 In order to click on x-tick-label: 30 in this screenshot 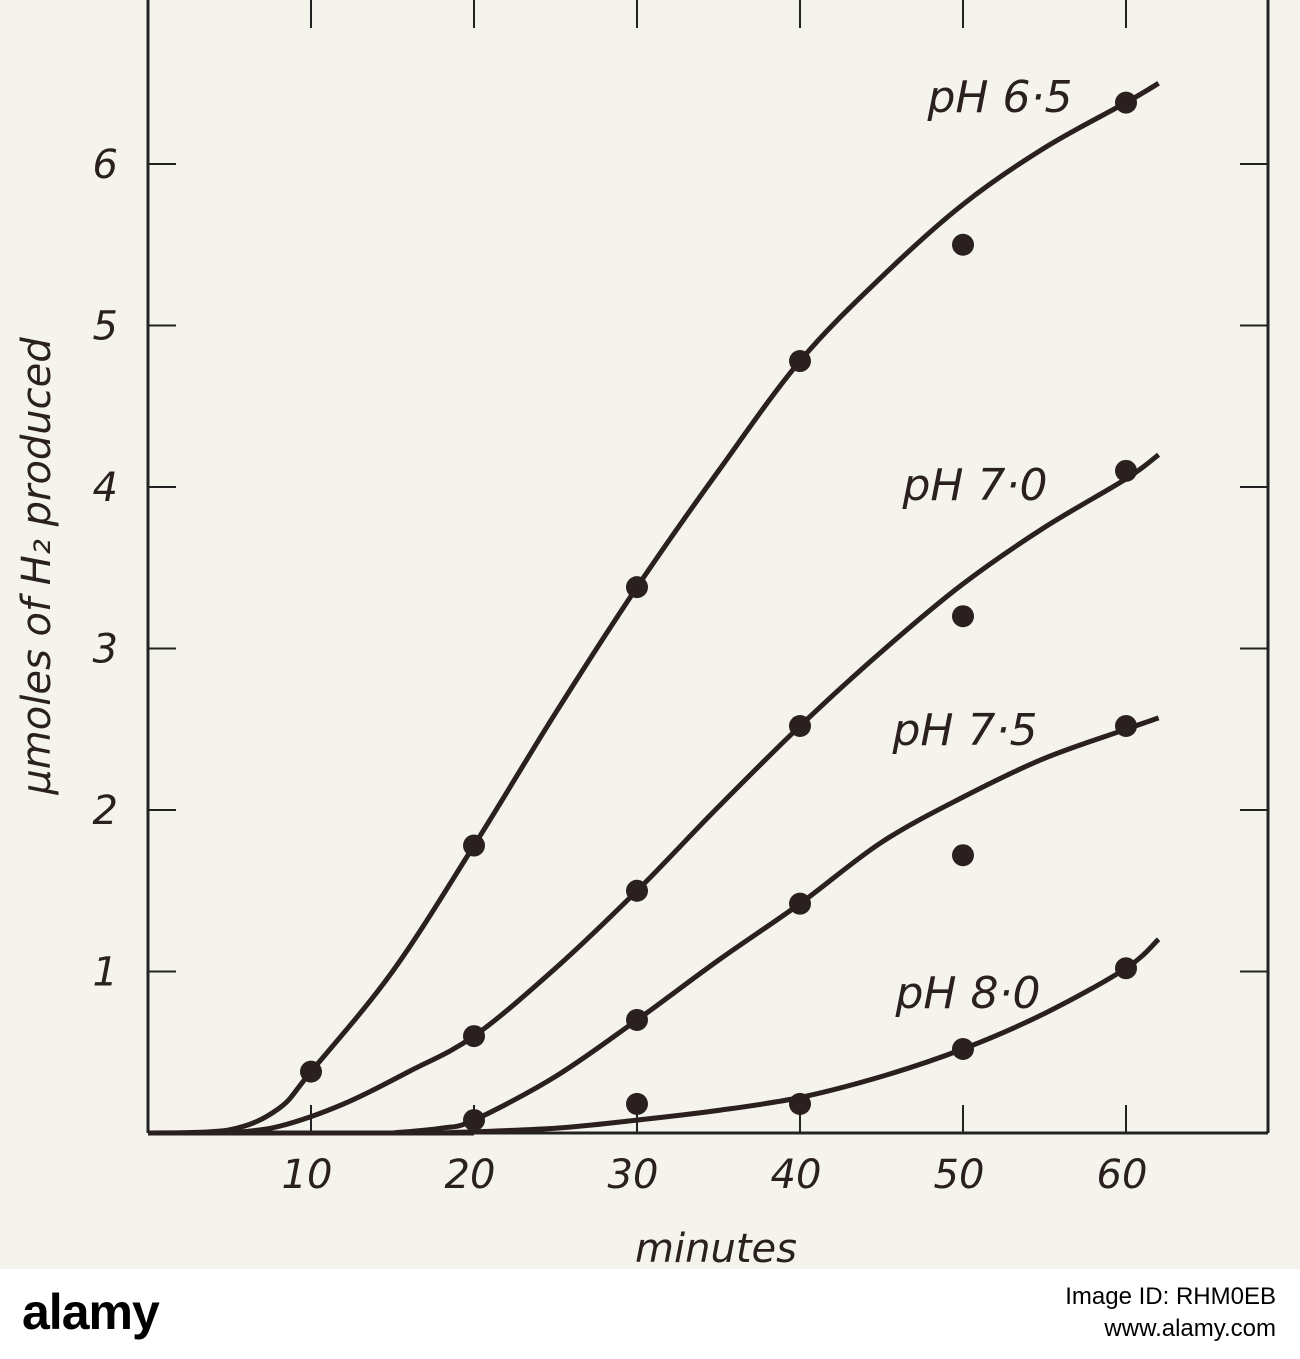, I will do `click(633, 1175)`.